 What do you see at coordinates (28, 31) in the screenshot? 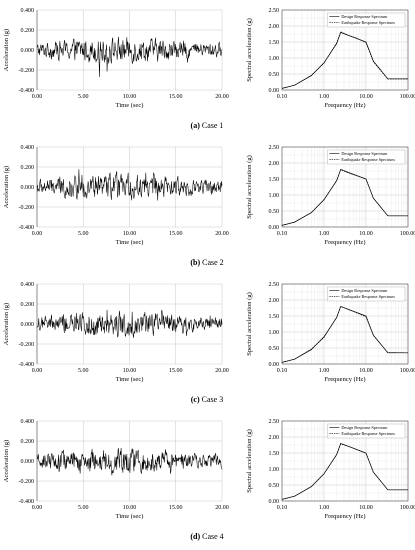
I see `y-tick-label: 0.200` at bounding box center [28, 31].